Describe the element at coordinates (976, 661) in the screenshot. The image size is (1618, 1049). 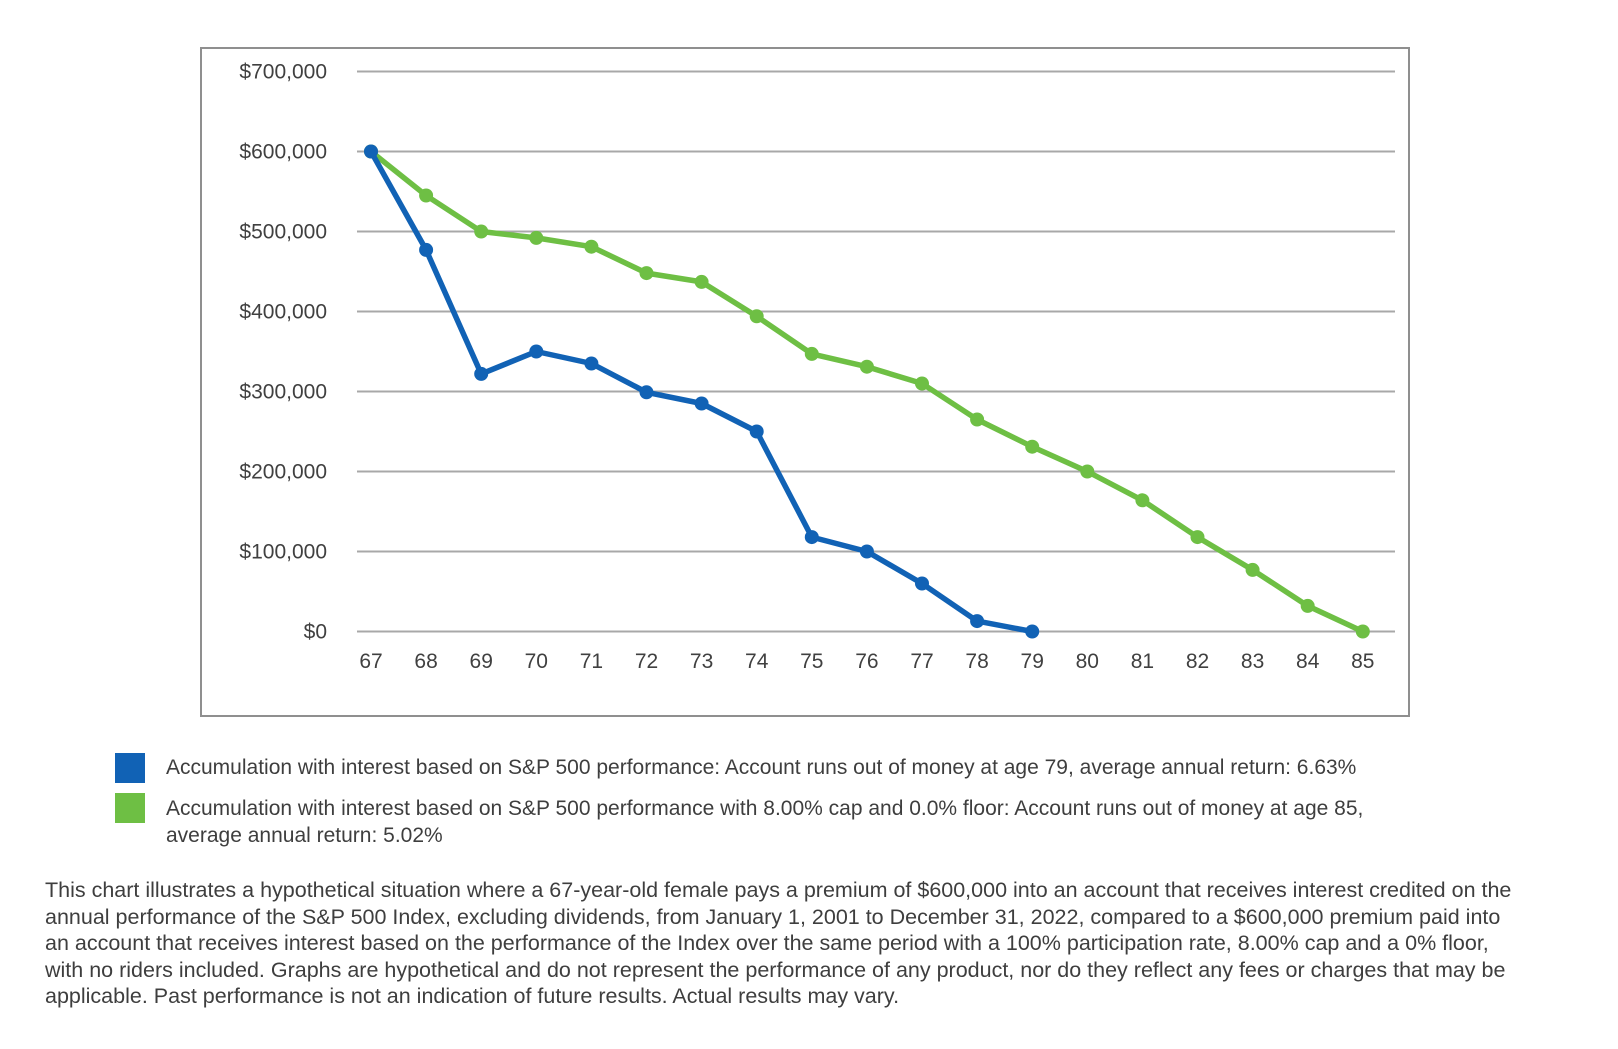
I see `x-axis-tick-label: 78` at that location.